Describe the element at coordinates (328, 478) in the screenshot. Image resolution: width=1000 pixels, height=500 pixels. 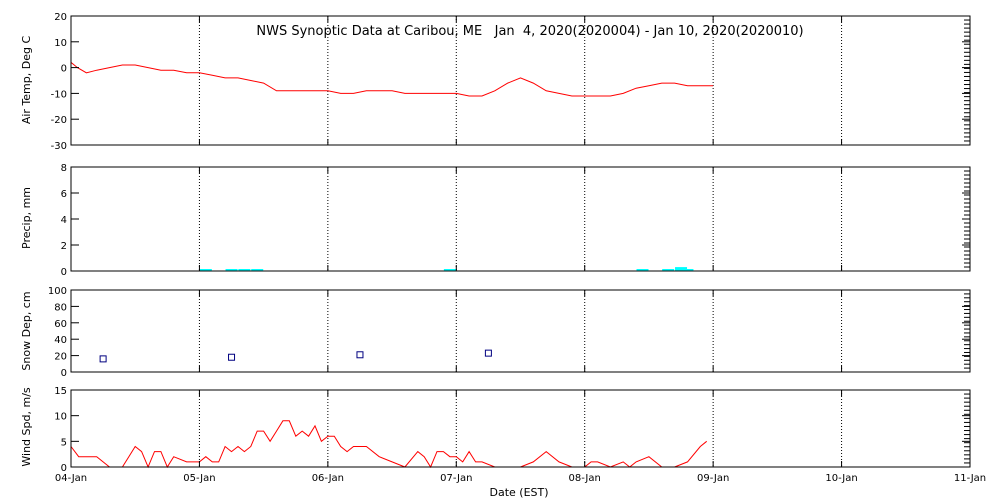
I see `x-tick-label: 06-Jan` at that location.